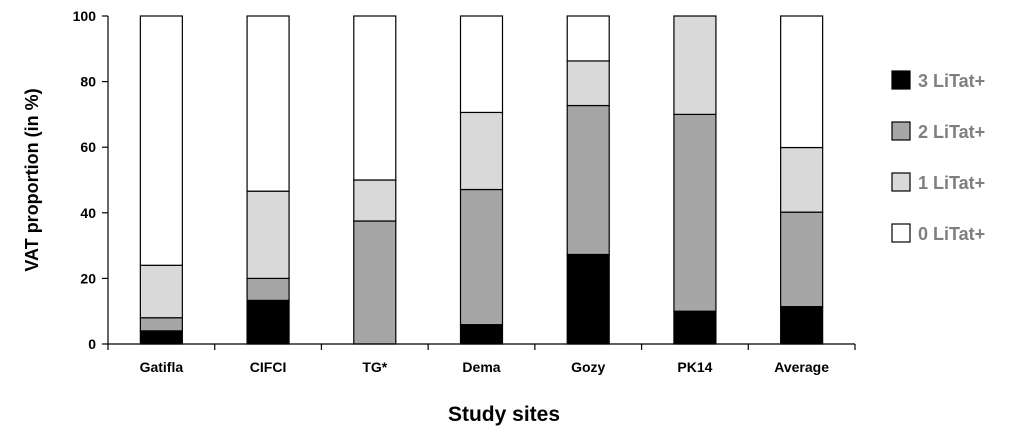 The width and height of the screenshot is (1021, 431). Describe the element at coordinates (951, 183) in the screenshot. I see `legend-label: 1 LiTat+` at that location.